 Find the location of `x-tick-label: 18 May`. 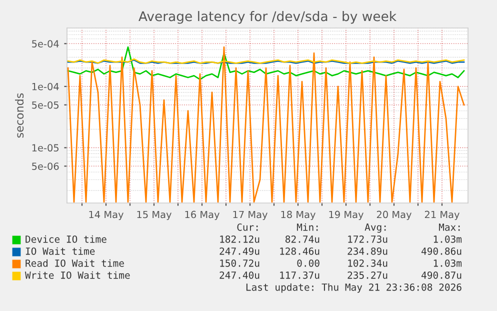

x-tick-label: 18 May is located at coordinates (298, 215).